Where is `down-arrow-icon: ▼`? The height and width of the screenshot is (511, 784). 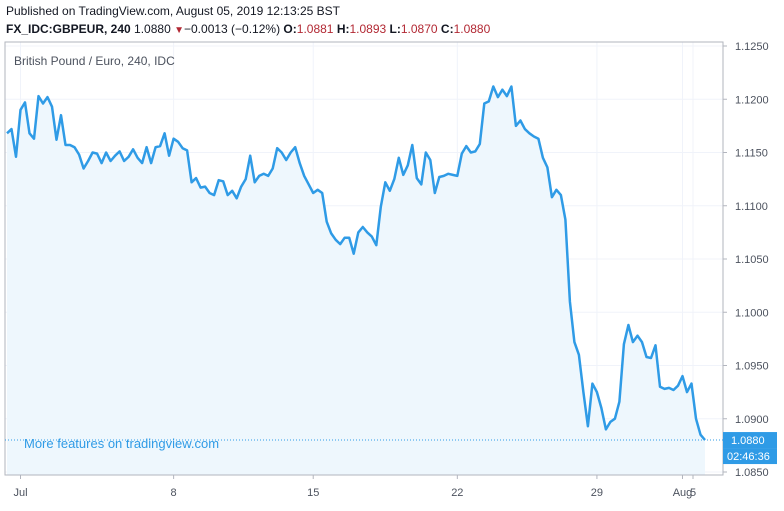 down-arrow-icon: ▼ is located at coordinates (179, 30).